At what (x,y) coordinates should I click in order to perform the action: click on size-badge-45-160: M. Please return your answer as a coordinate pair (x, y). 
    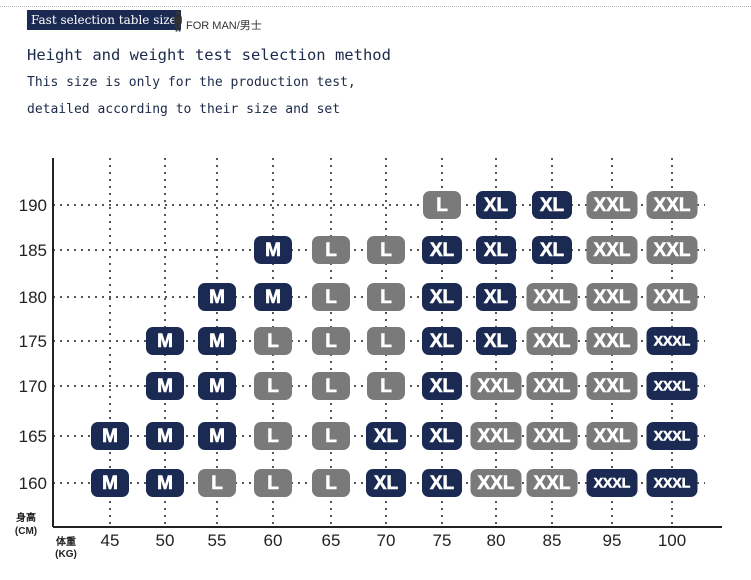
    Looking at the image, I should click on (110, 483).